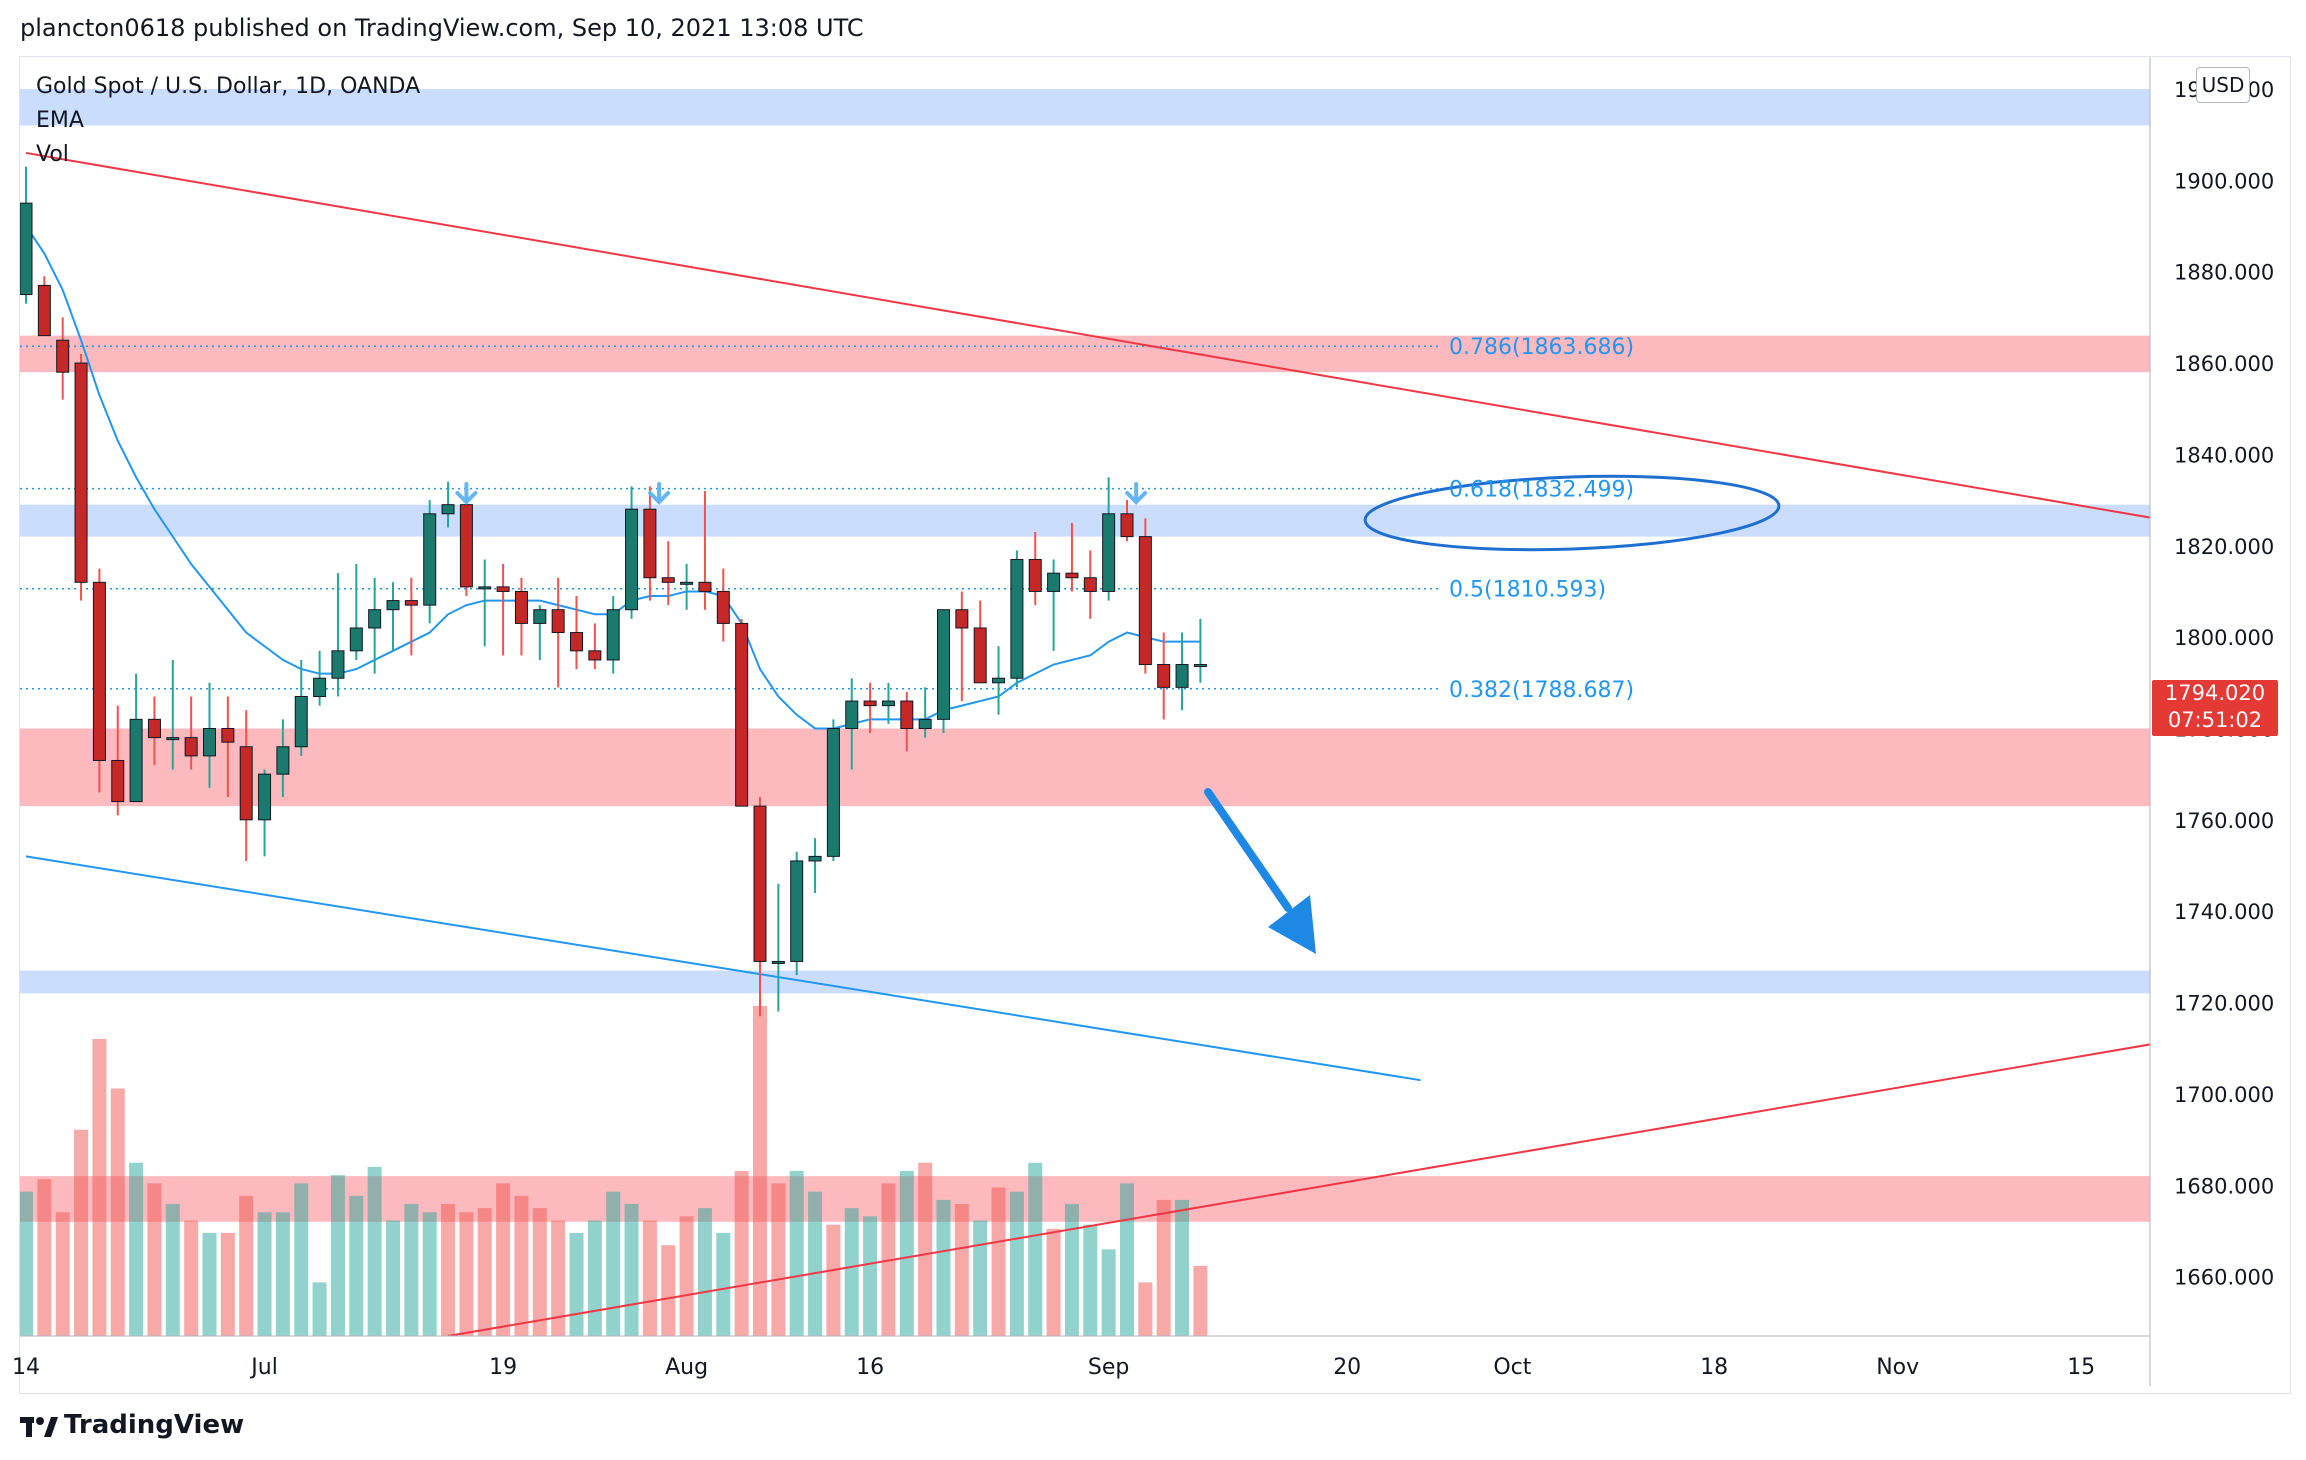 This screenshot has height=1460, width=2306. Describe the element at coordinates (503, 1367) in the screenshot. I see `date-tick-label: 19` at that location.